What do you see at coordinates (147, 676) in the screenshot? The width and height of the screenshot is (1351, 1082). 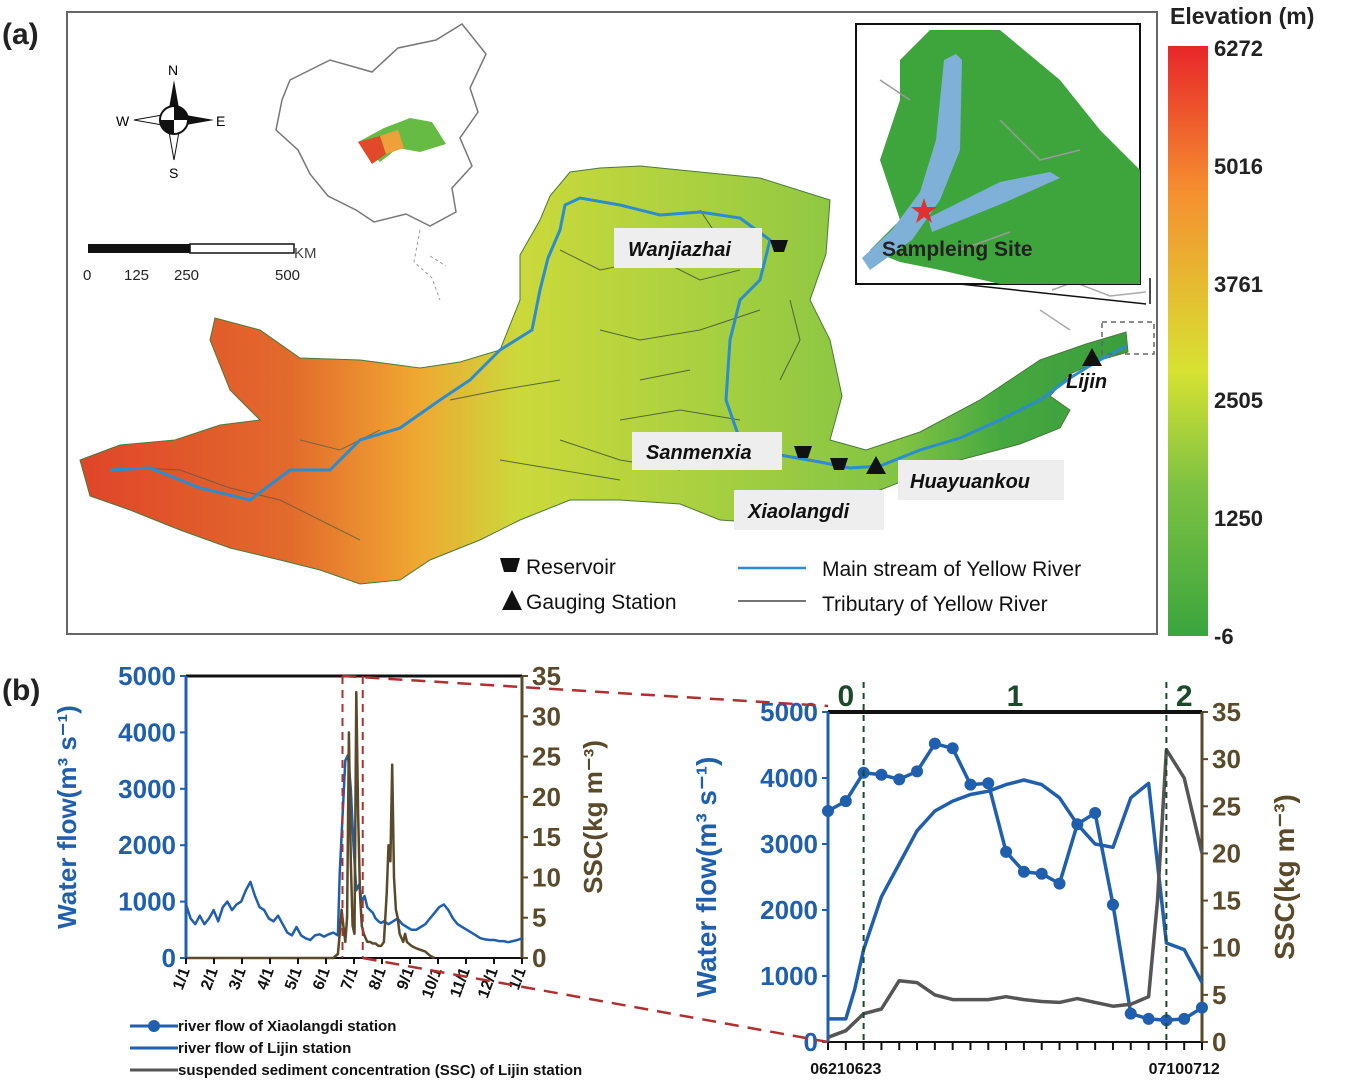 I see `annual-y-tick-label: 5000` at bounding box center [147, 676].